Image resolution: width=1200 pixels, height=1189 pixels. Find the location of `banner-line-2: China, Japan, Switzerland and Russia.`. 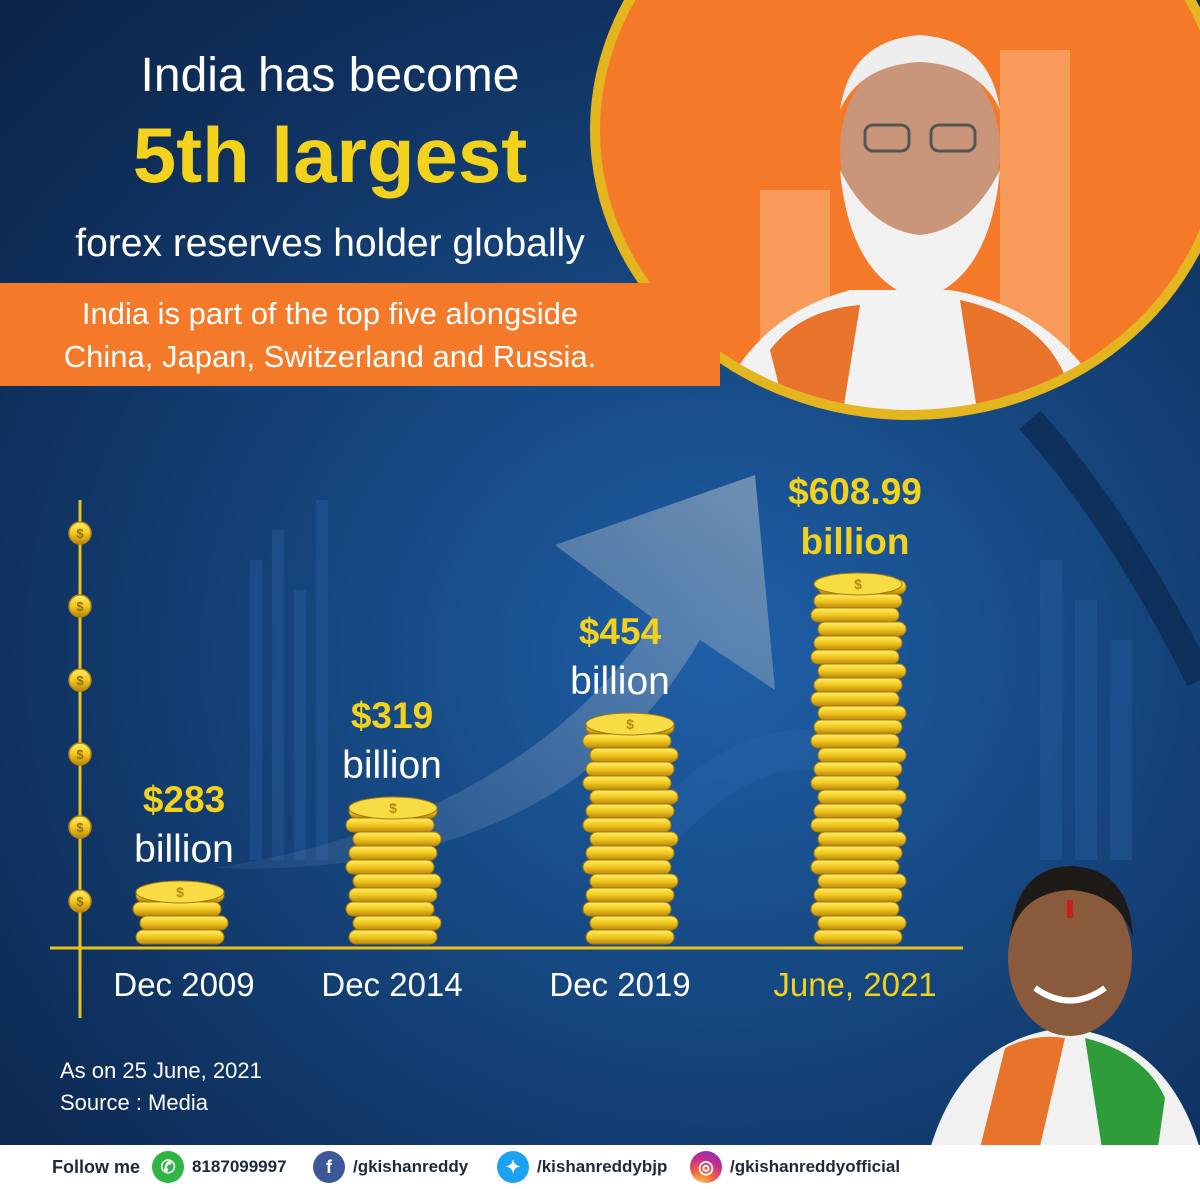

banner-line-2: China, Japan, Switzerland and Russia. is located at coordinates (330, 356).